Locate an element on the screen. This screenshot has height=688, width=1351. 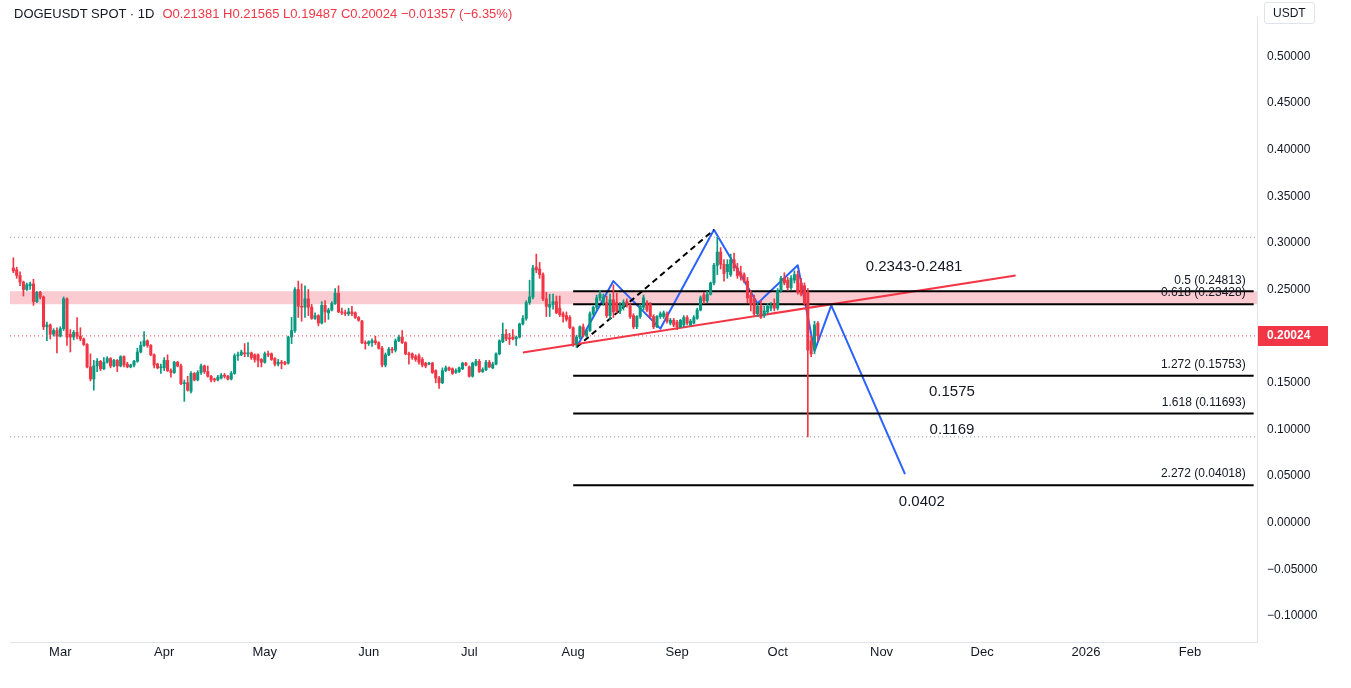
y-tick-label: 0.45000 is located at coordinates (1289, 102).